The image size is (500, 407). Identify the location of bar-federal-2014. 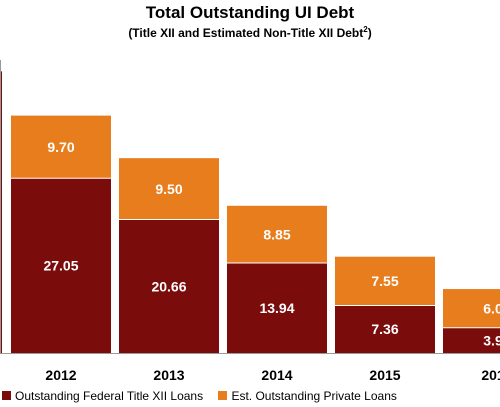
(277, 307).